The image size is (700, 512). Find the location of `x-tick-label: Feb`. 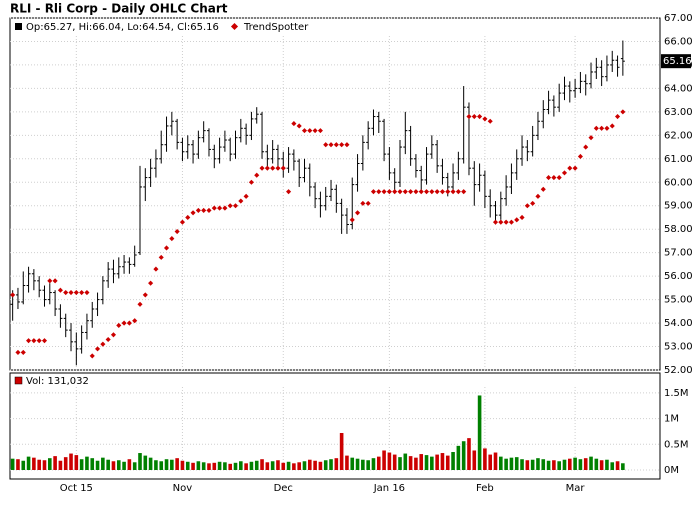

x-tick-label: Feb is located at coordinates (485, 488).